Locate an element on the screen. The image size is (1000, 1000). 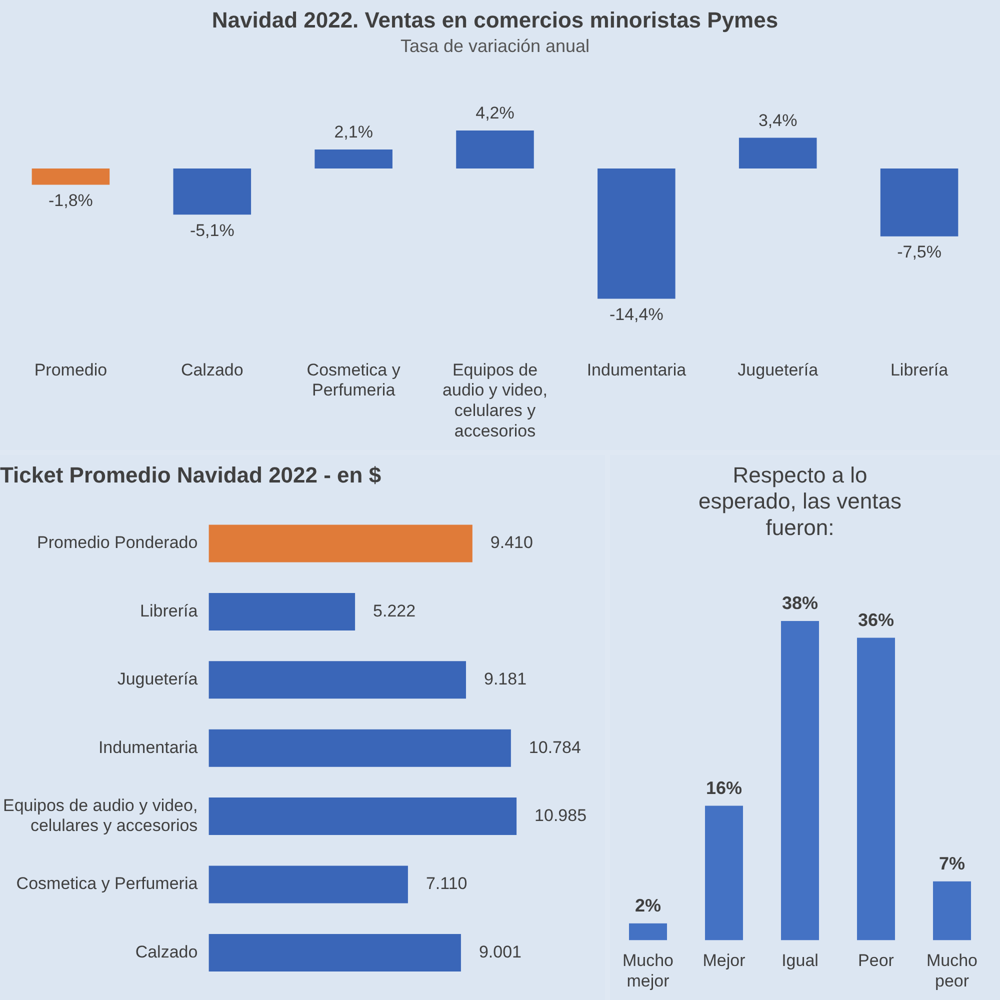
x-tick-label: Igual is located at coordinates (800, 960).